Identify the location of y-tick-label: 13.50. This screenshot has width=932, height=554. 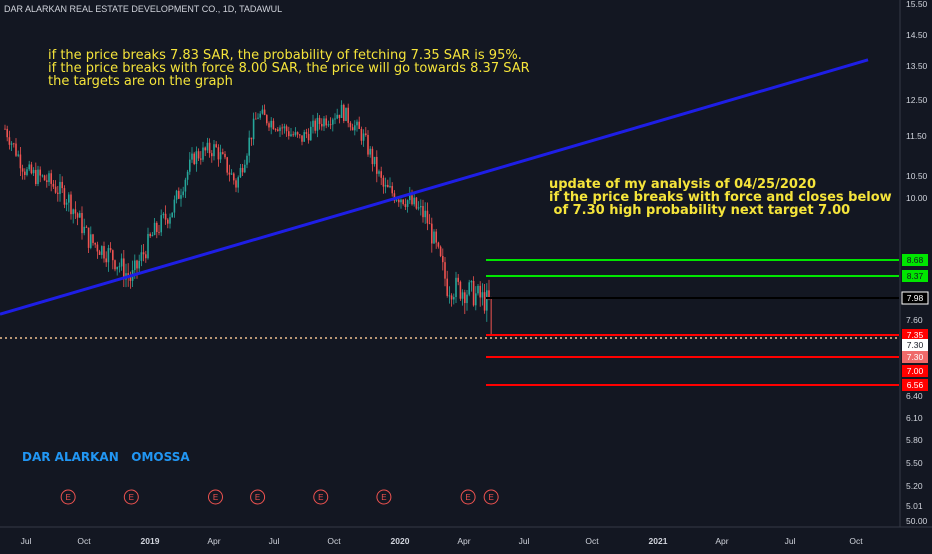
(917, 66).